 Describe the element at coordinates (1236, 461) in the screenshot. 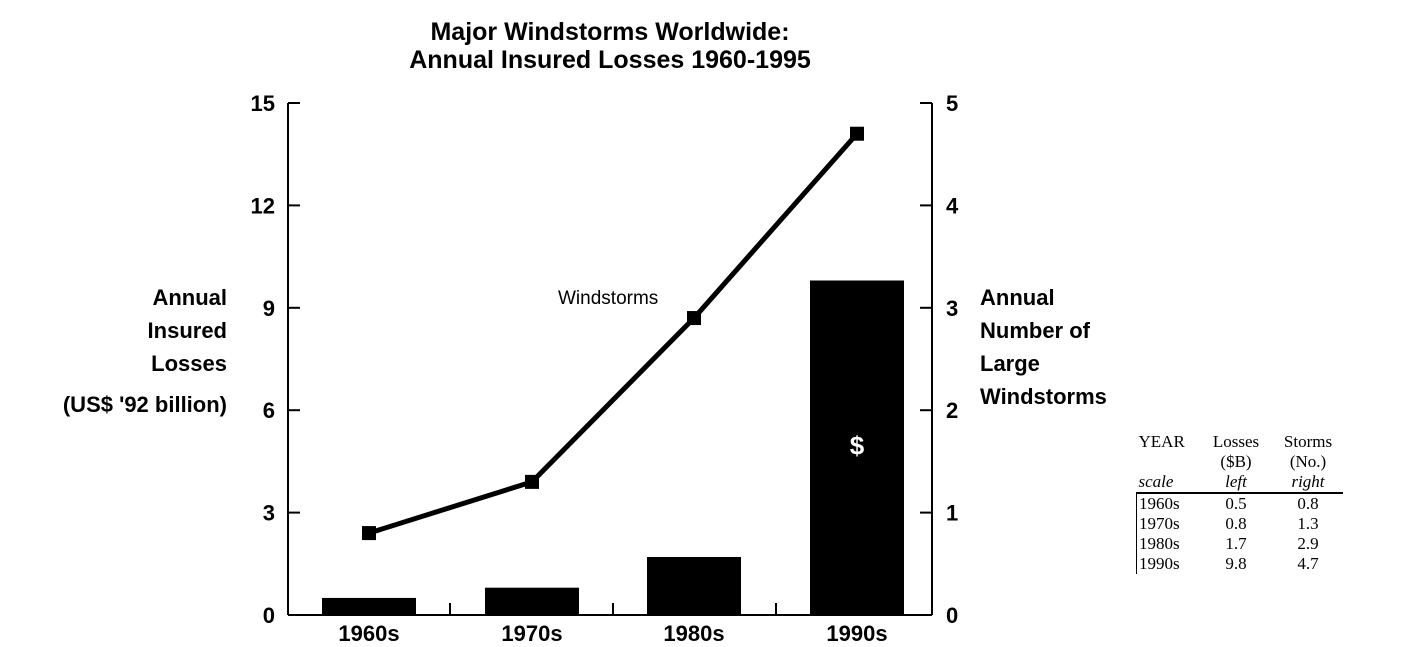

I see `table-header-cell: ($B)` at that location.